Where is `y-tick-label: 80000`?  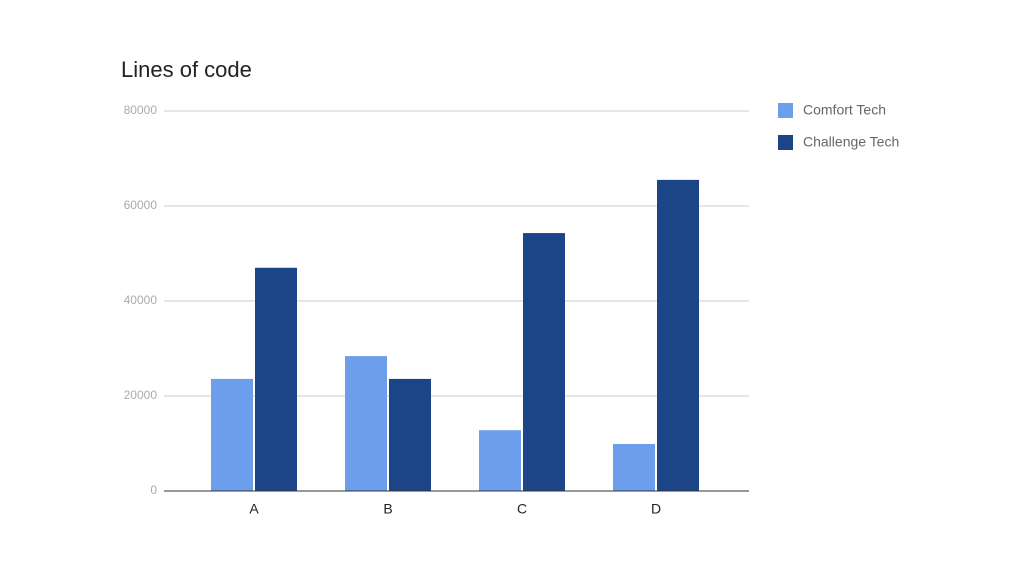
y-tick-label: 80000 is located at coordinates (141, 110).